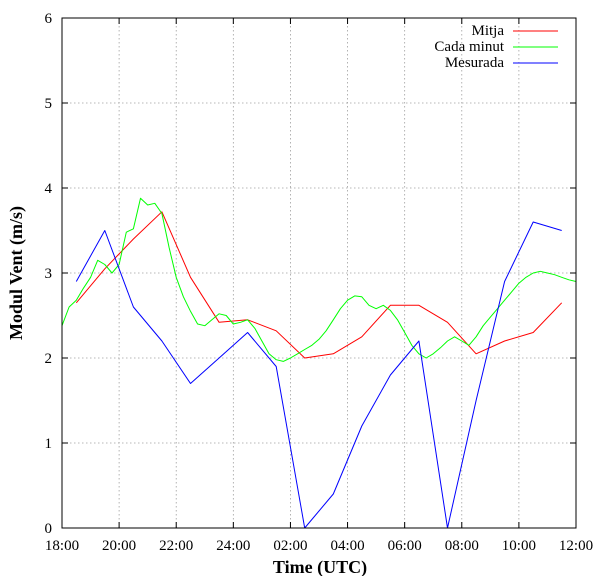 The width and height of the screenshot is (604, 576). I want to click on y-axis-title: Modul Vent (m/s), so click(16, 273).